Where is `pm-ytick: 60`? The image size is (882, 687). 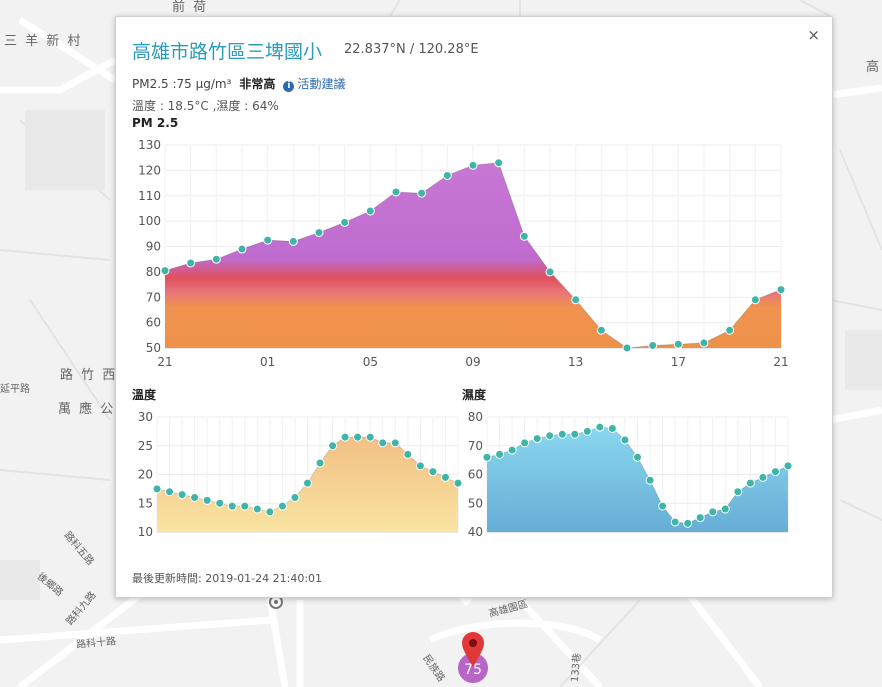 pm-ytick: 60 is located at coordinates (153, 323).